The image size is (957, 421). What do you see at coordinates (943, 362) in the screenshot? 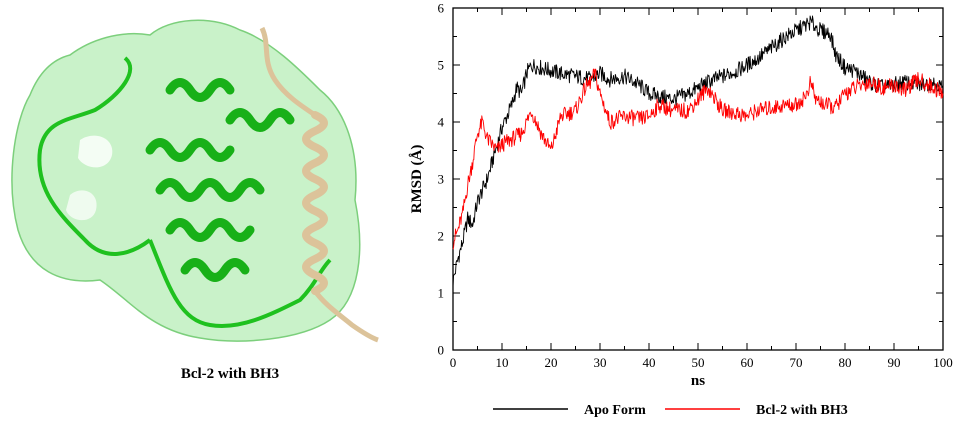
I see `x-tick-label: 100` at bounding box center [943, 362].